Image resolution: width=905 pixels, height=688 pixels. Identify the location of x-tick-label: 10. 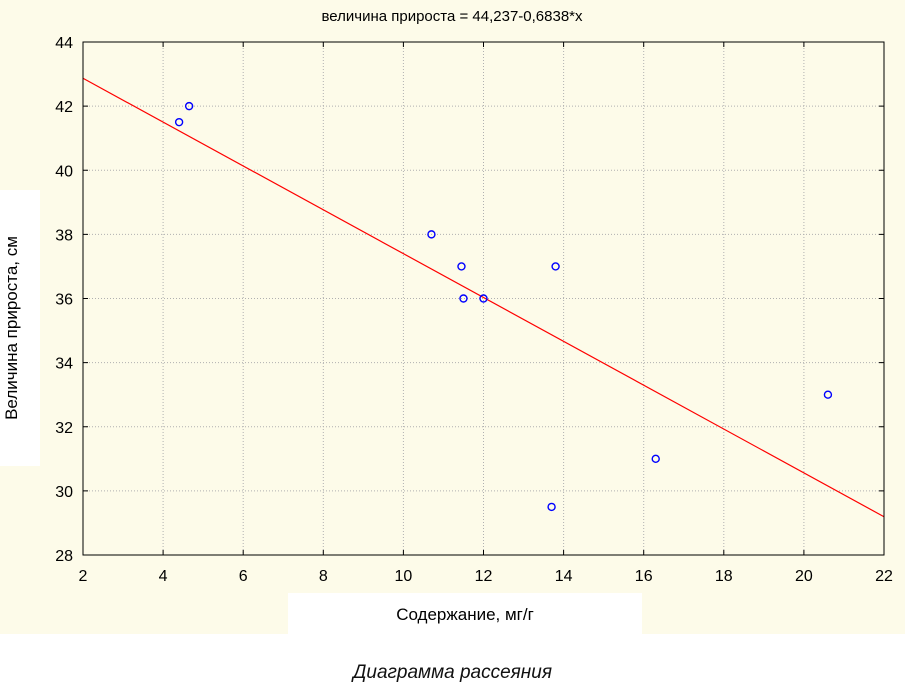
(404, 576).